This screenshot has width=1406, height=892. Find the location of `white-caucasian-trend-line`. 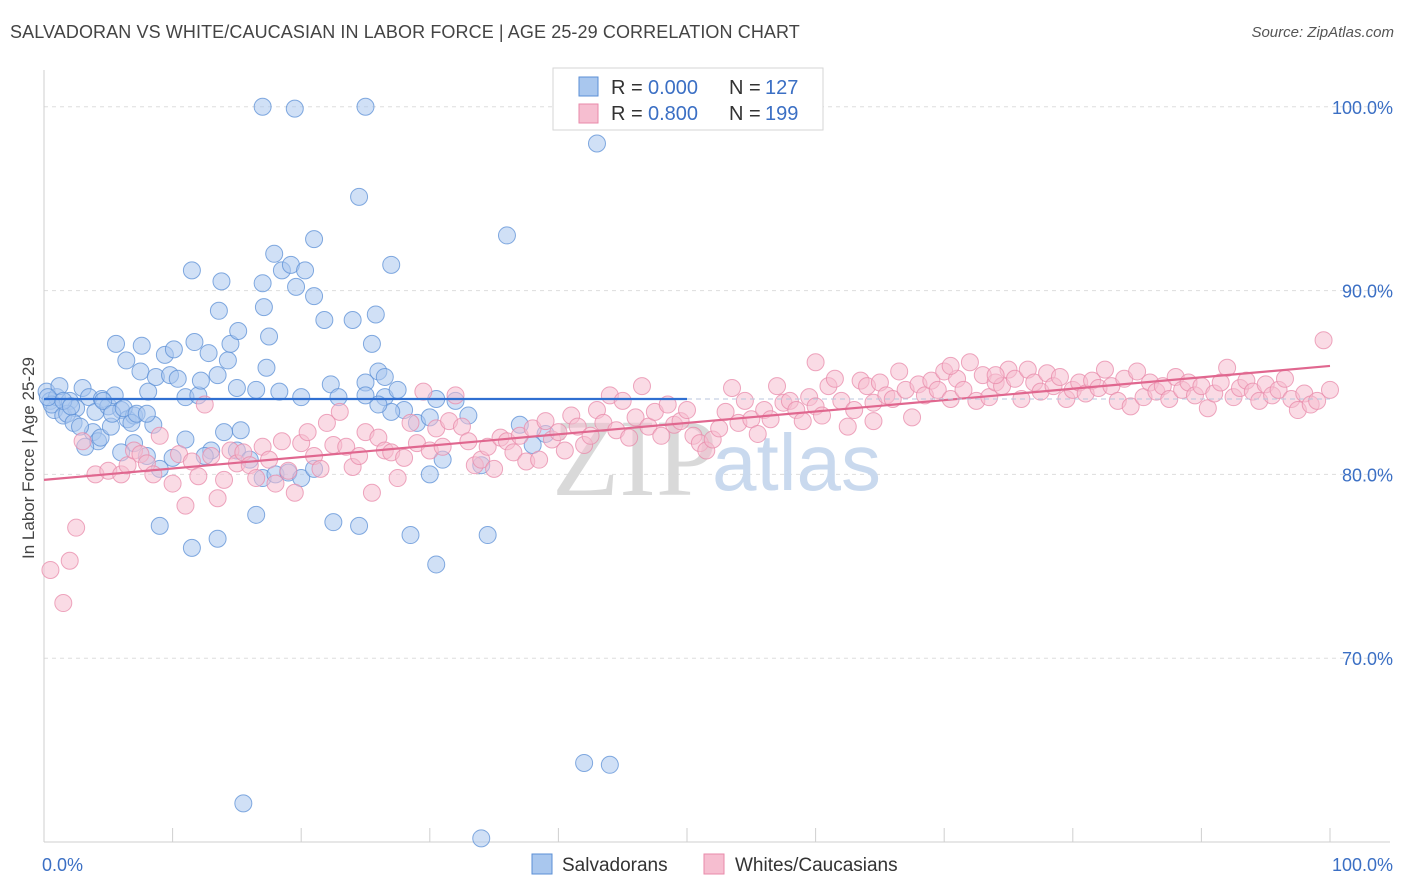

white-caucasian-trend-line is located at coordinates (687, 422).